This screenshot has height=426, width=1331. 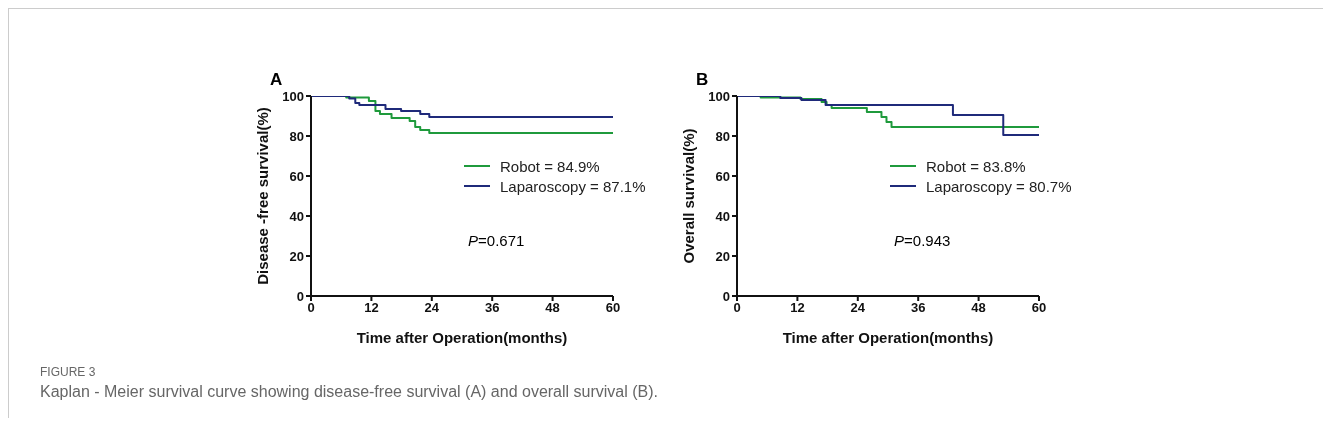 I want to click on annotation: P=0.943, so click(x=922, y=240).